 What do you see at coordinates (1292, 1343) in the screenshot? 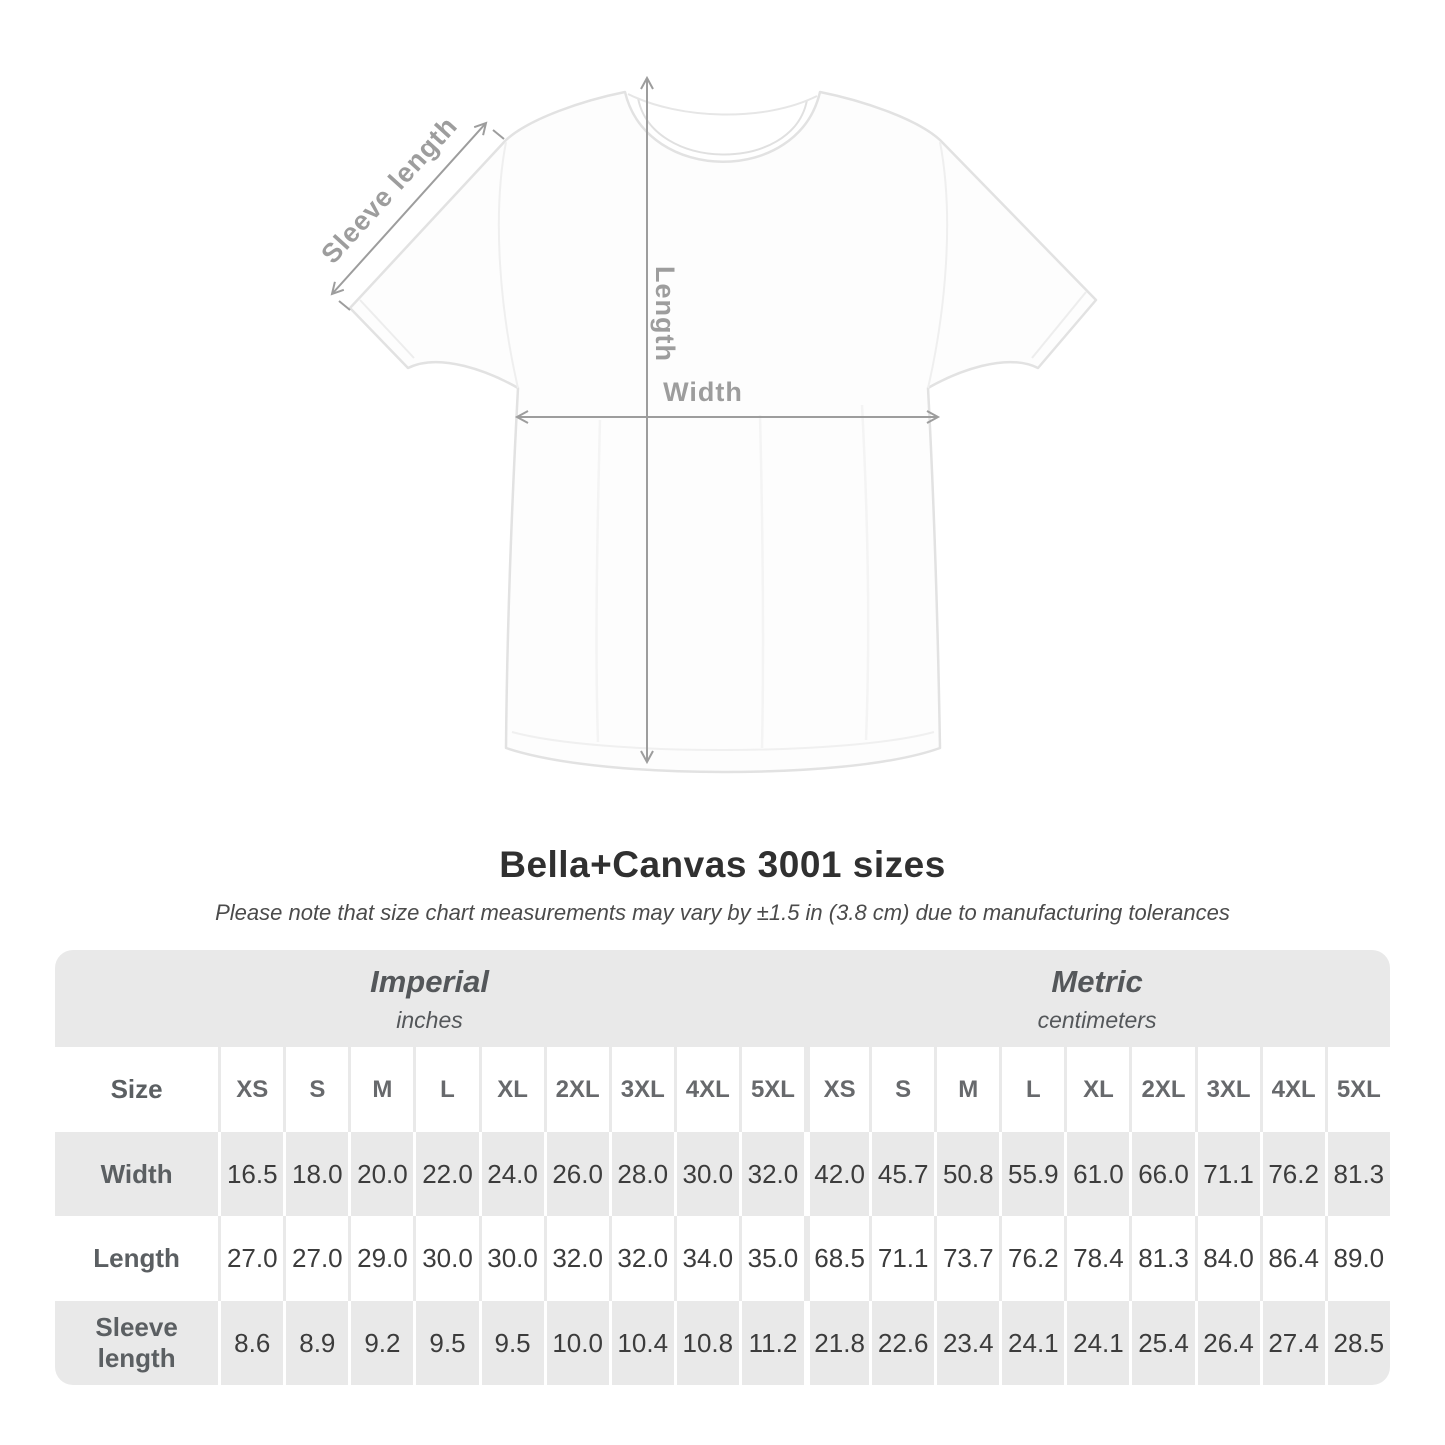
I see `value-cell: 27.4` at bounding box center [1292, 1343].